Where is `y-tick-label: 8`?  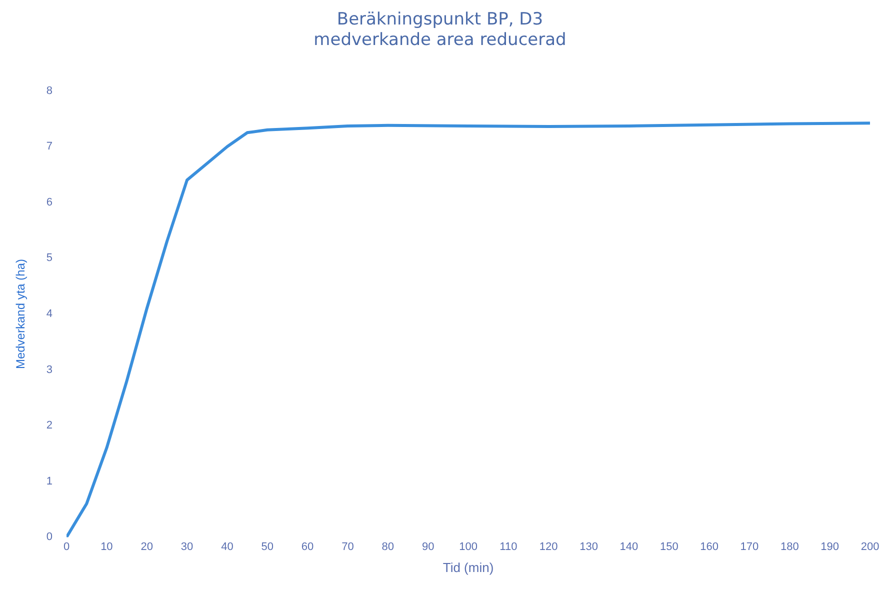 y-tick-label: 8 is located at coordinates (49, 90).